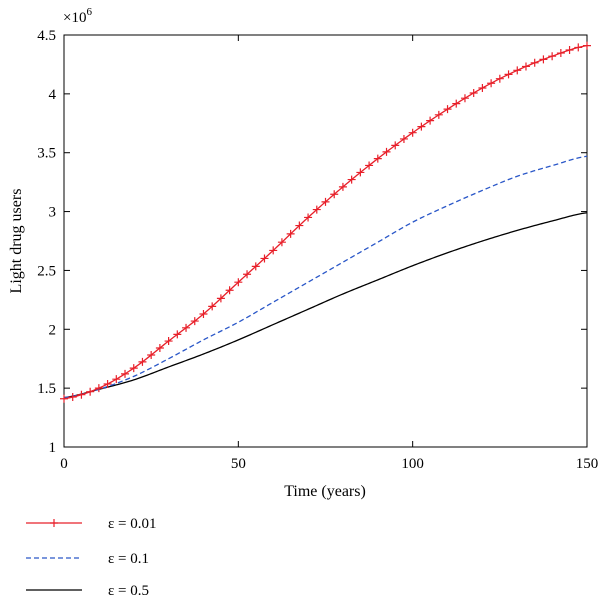 The height and width of the screenshot is (600, 600). What do you see at coordinates (74, 18) in the screenshot?
I see `y-multiplier-base: ×10` at bounding box center [74, 18].